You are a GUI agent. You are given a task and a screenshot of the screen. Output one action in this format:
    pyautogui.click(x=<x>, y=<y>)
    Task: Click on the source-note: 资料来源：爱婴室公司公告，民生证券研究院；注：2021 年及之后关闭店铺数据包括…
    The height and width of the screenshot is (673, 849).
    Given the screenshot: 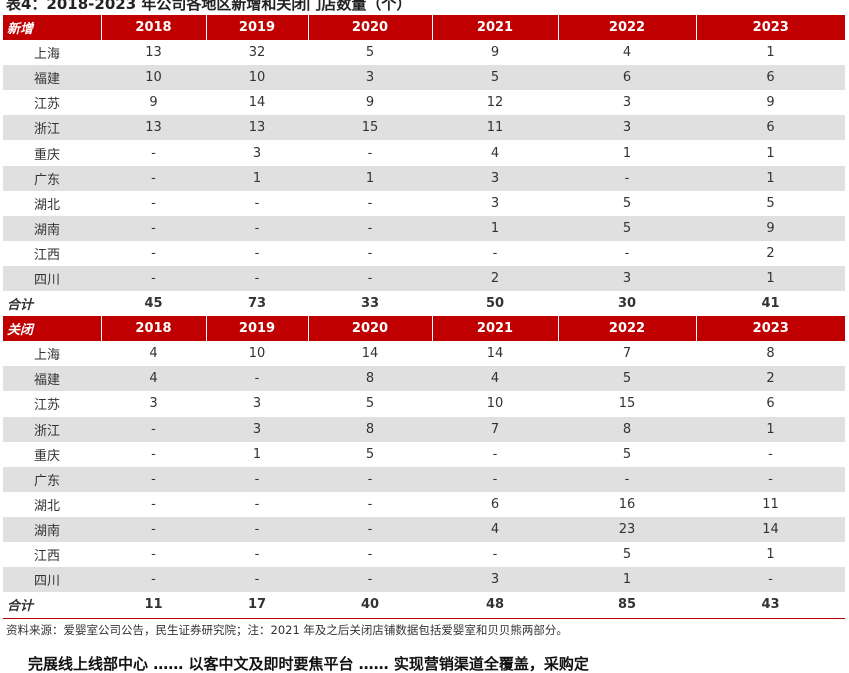 What is the action you would take?
    pyautogui.click(x=287, y=630)
    